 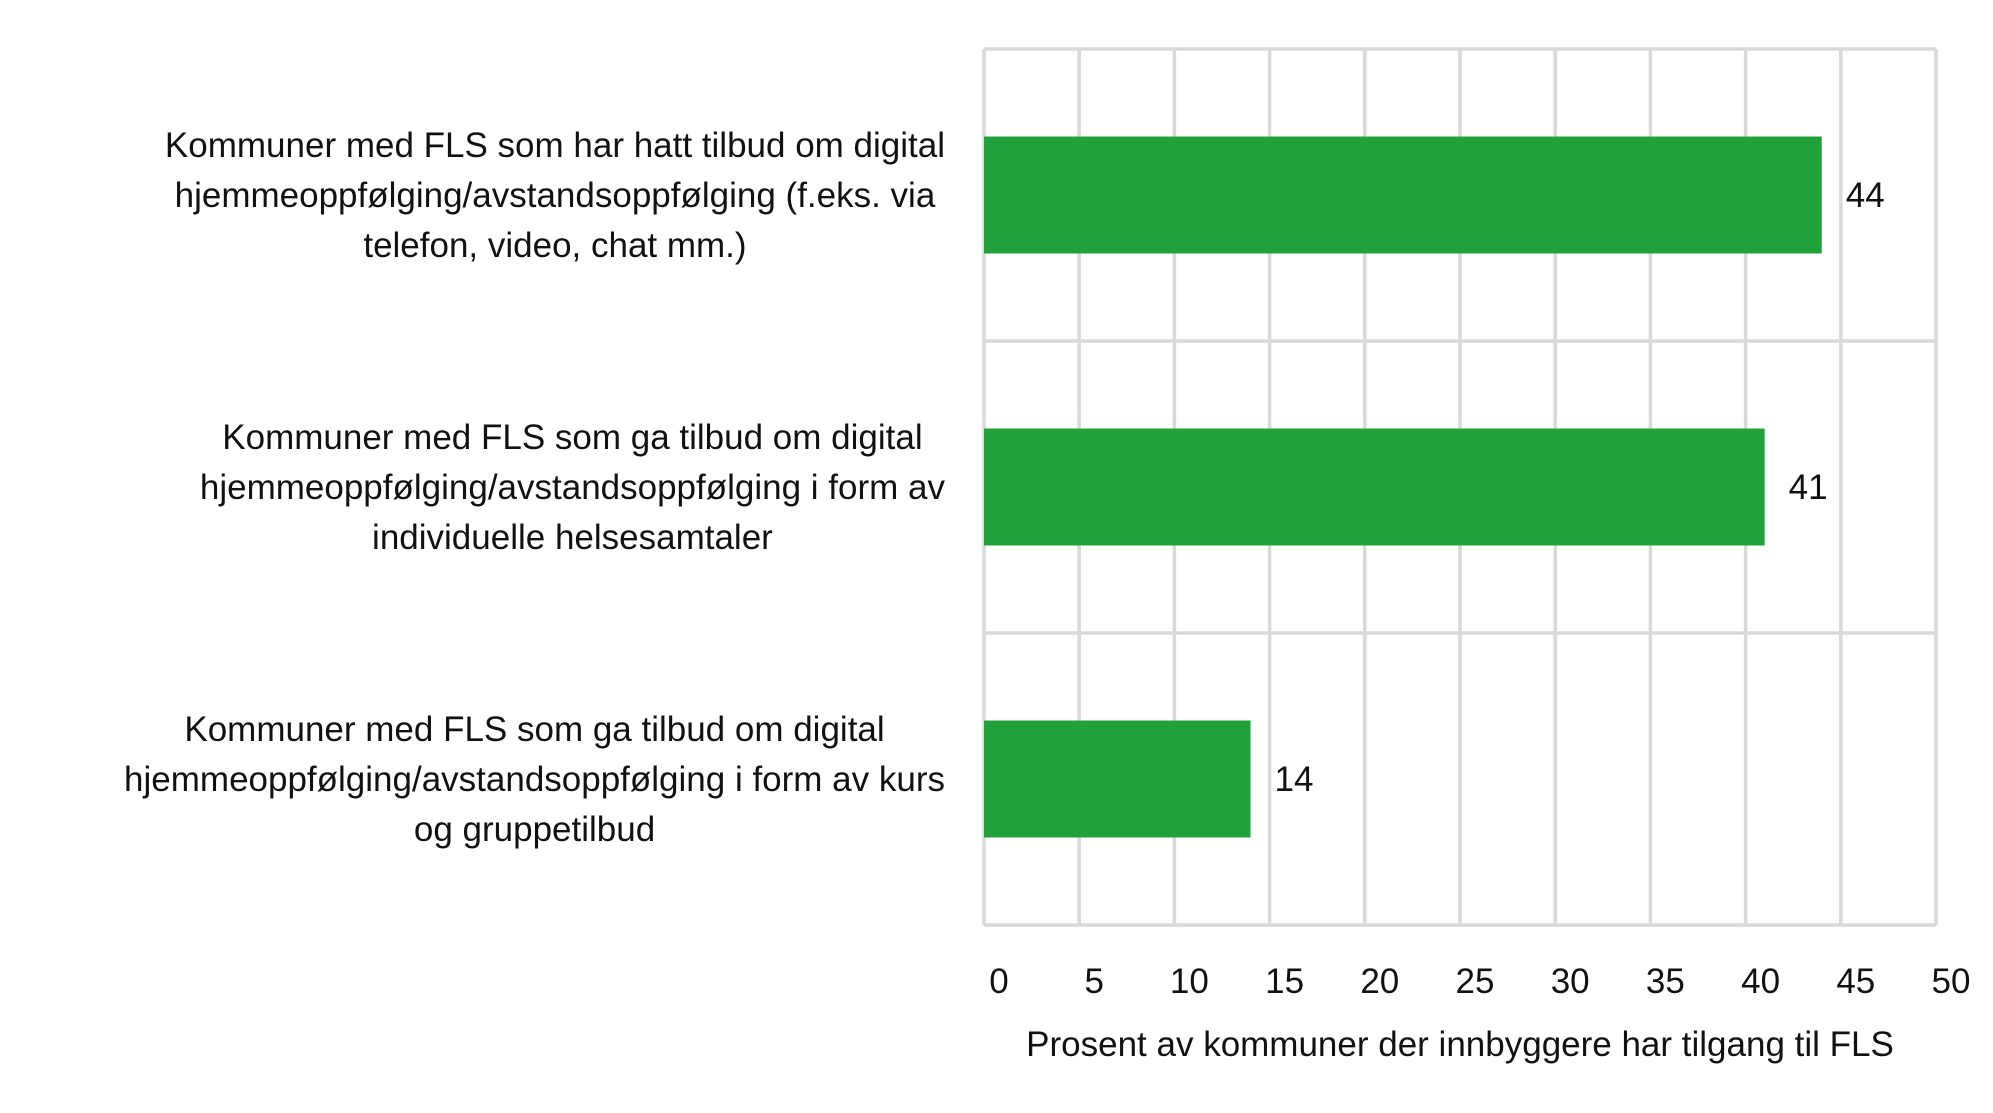 What do you see at coordinates (1760, 981) in the screenshot?
I see `x-tick-label: 40` at bounding box center [1760, 981].